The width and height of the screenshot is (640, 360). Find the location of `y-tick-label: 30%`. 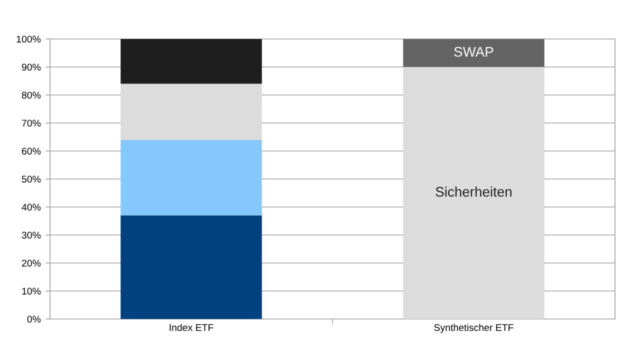

y-tick-label: 30% is located at coordinates (31, 235).